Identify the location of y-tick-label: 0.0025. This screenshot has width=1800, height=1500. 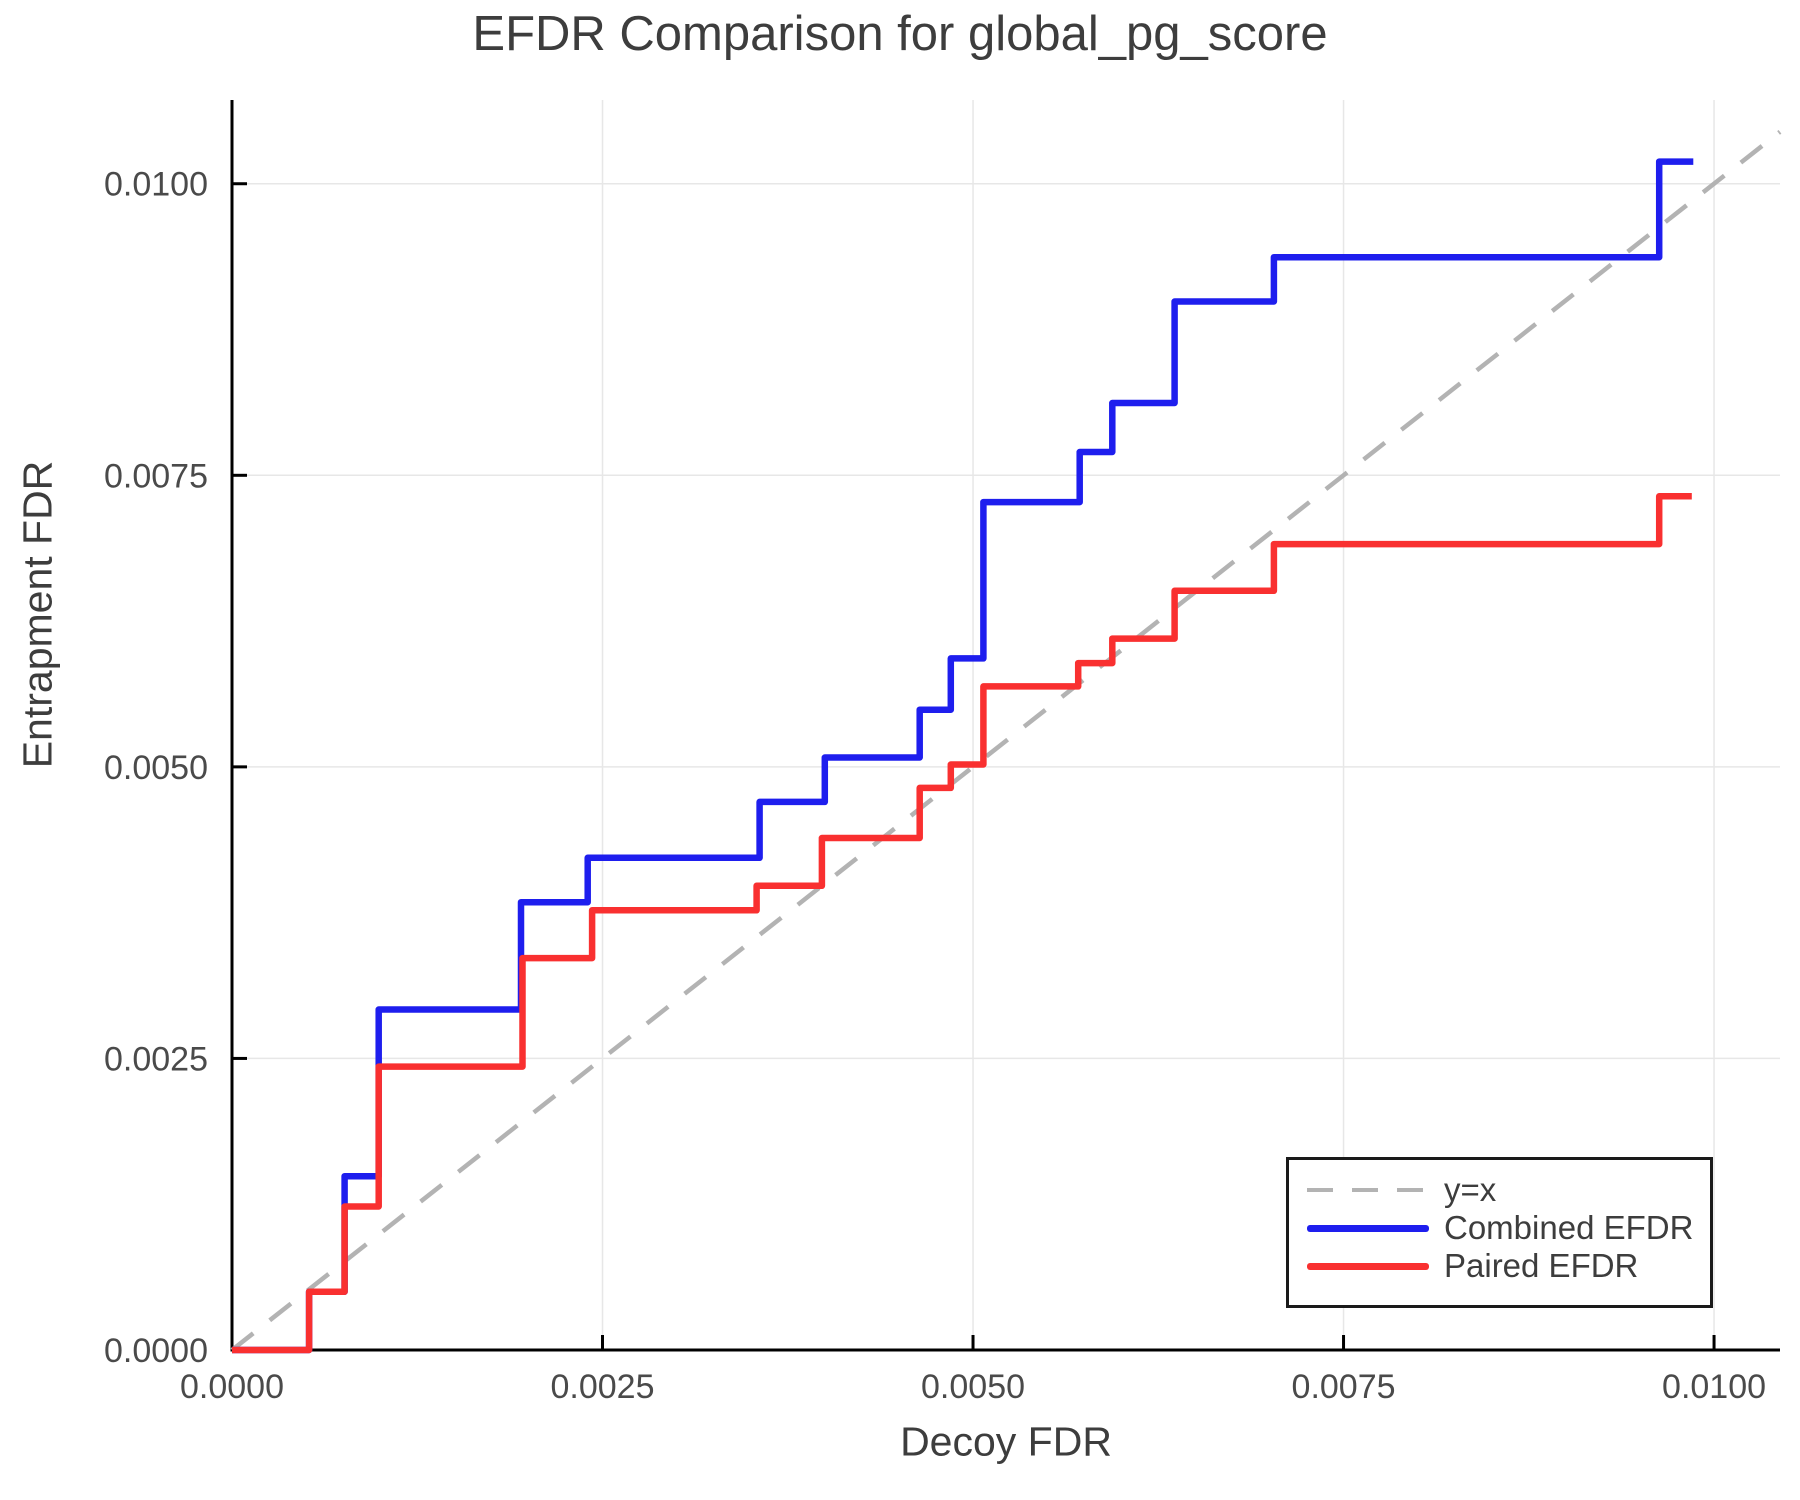
(156, 1059).